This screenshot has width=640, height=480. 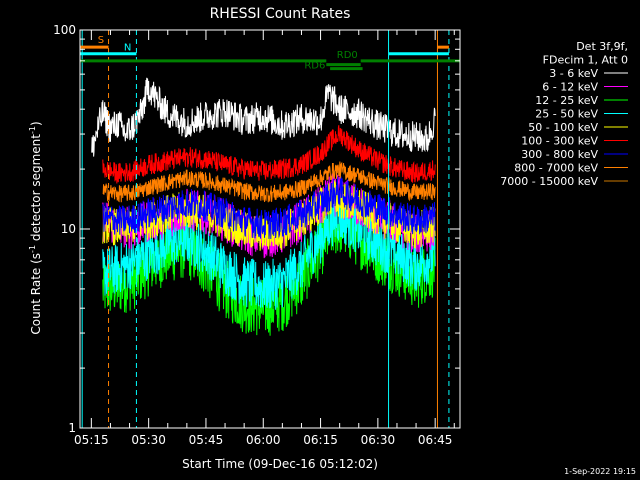 What do you see at coordinates (566, 114) in the screenshot?
I see `legend-entry-label: 25 - 50 keV` at bounding box center [566, 114].